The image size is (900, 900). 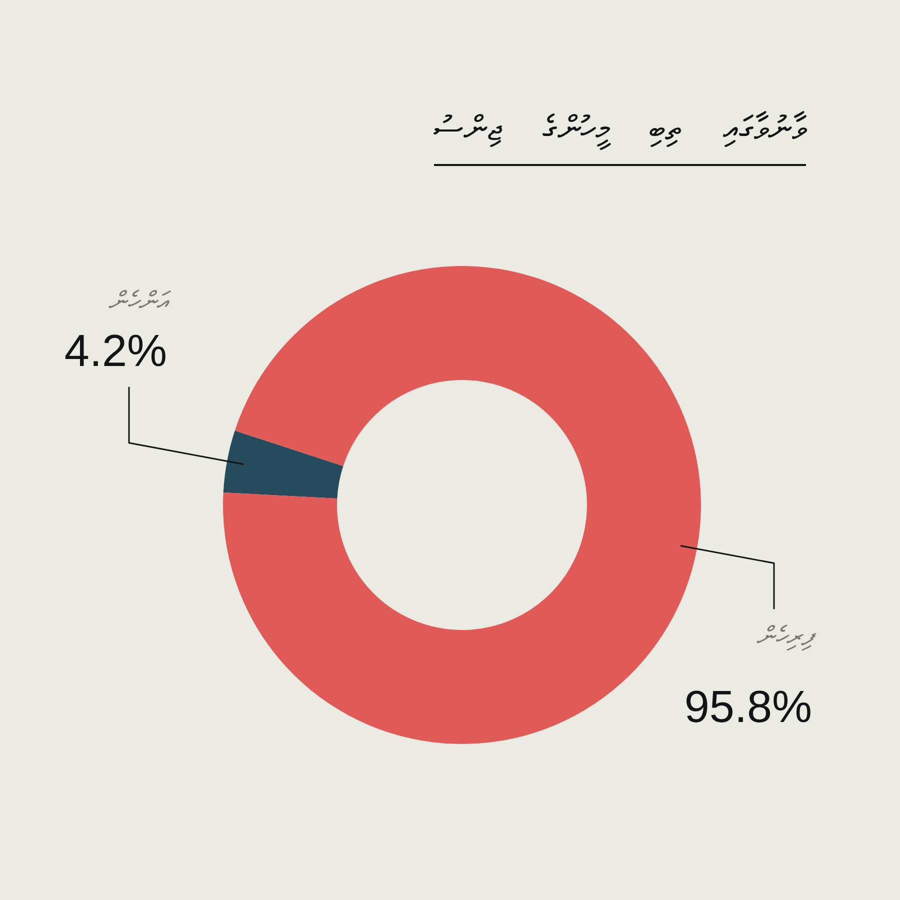 What do you see at coordinates (115, 350) in the screenshot?
I see `data-label: 4.2%` at bounding box center [115, 350].